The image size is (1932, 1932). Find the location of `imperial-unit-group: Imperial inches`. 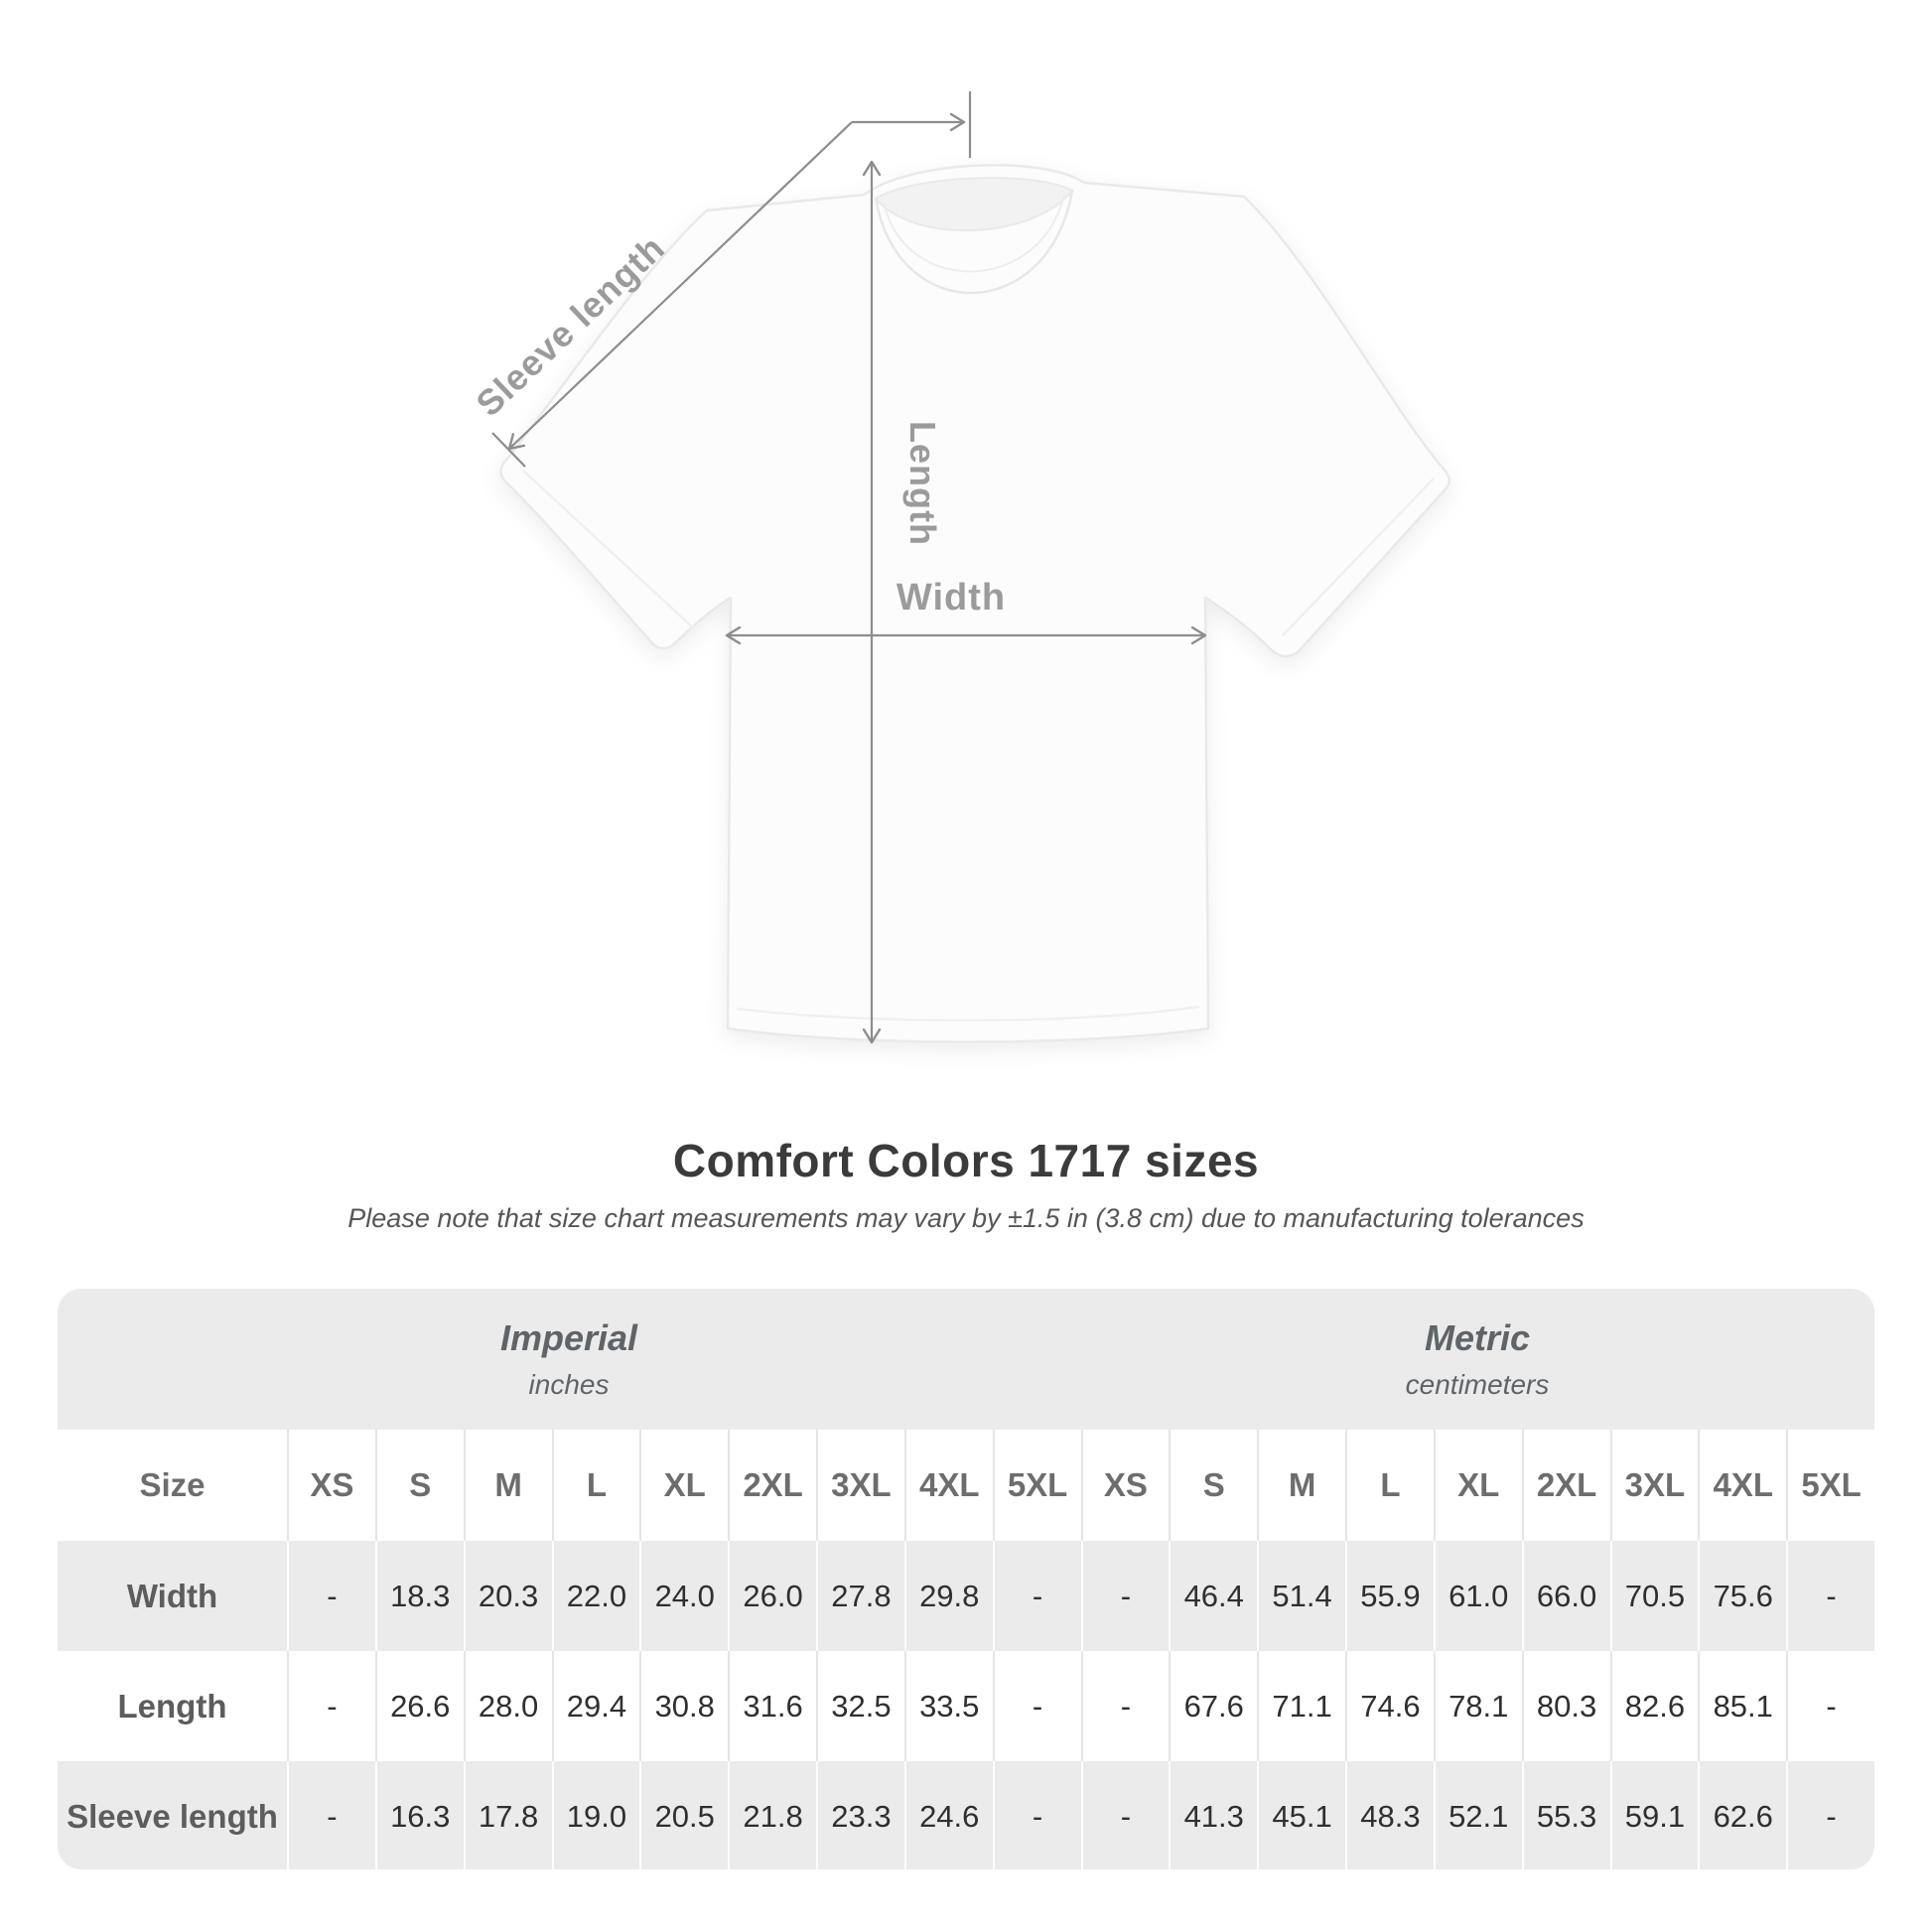

imperial-unit-group: Imperial inches is located at coordinates (569, 1359).